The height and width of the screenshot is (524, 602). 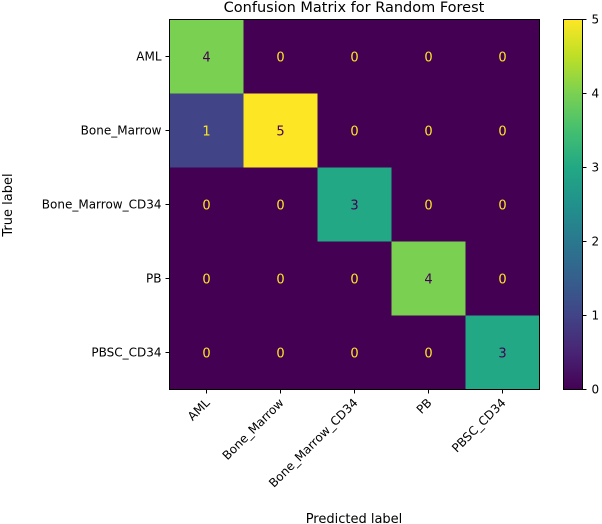 I want to click on colorbar-ticks: 0 1 2 3 4 5, so click(x=591, y=205).